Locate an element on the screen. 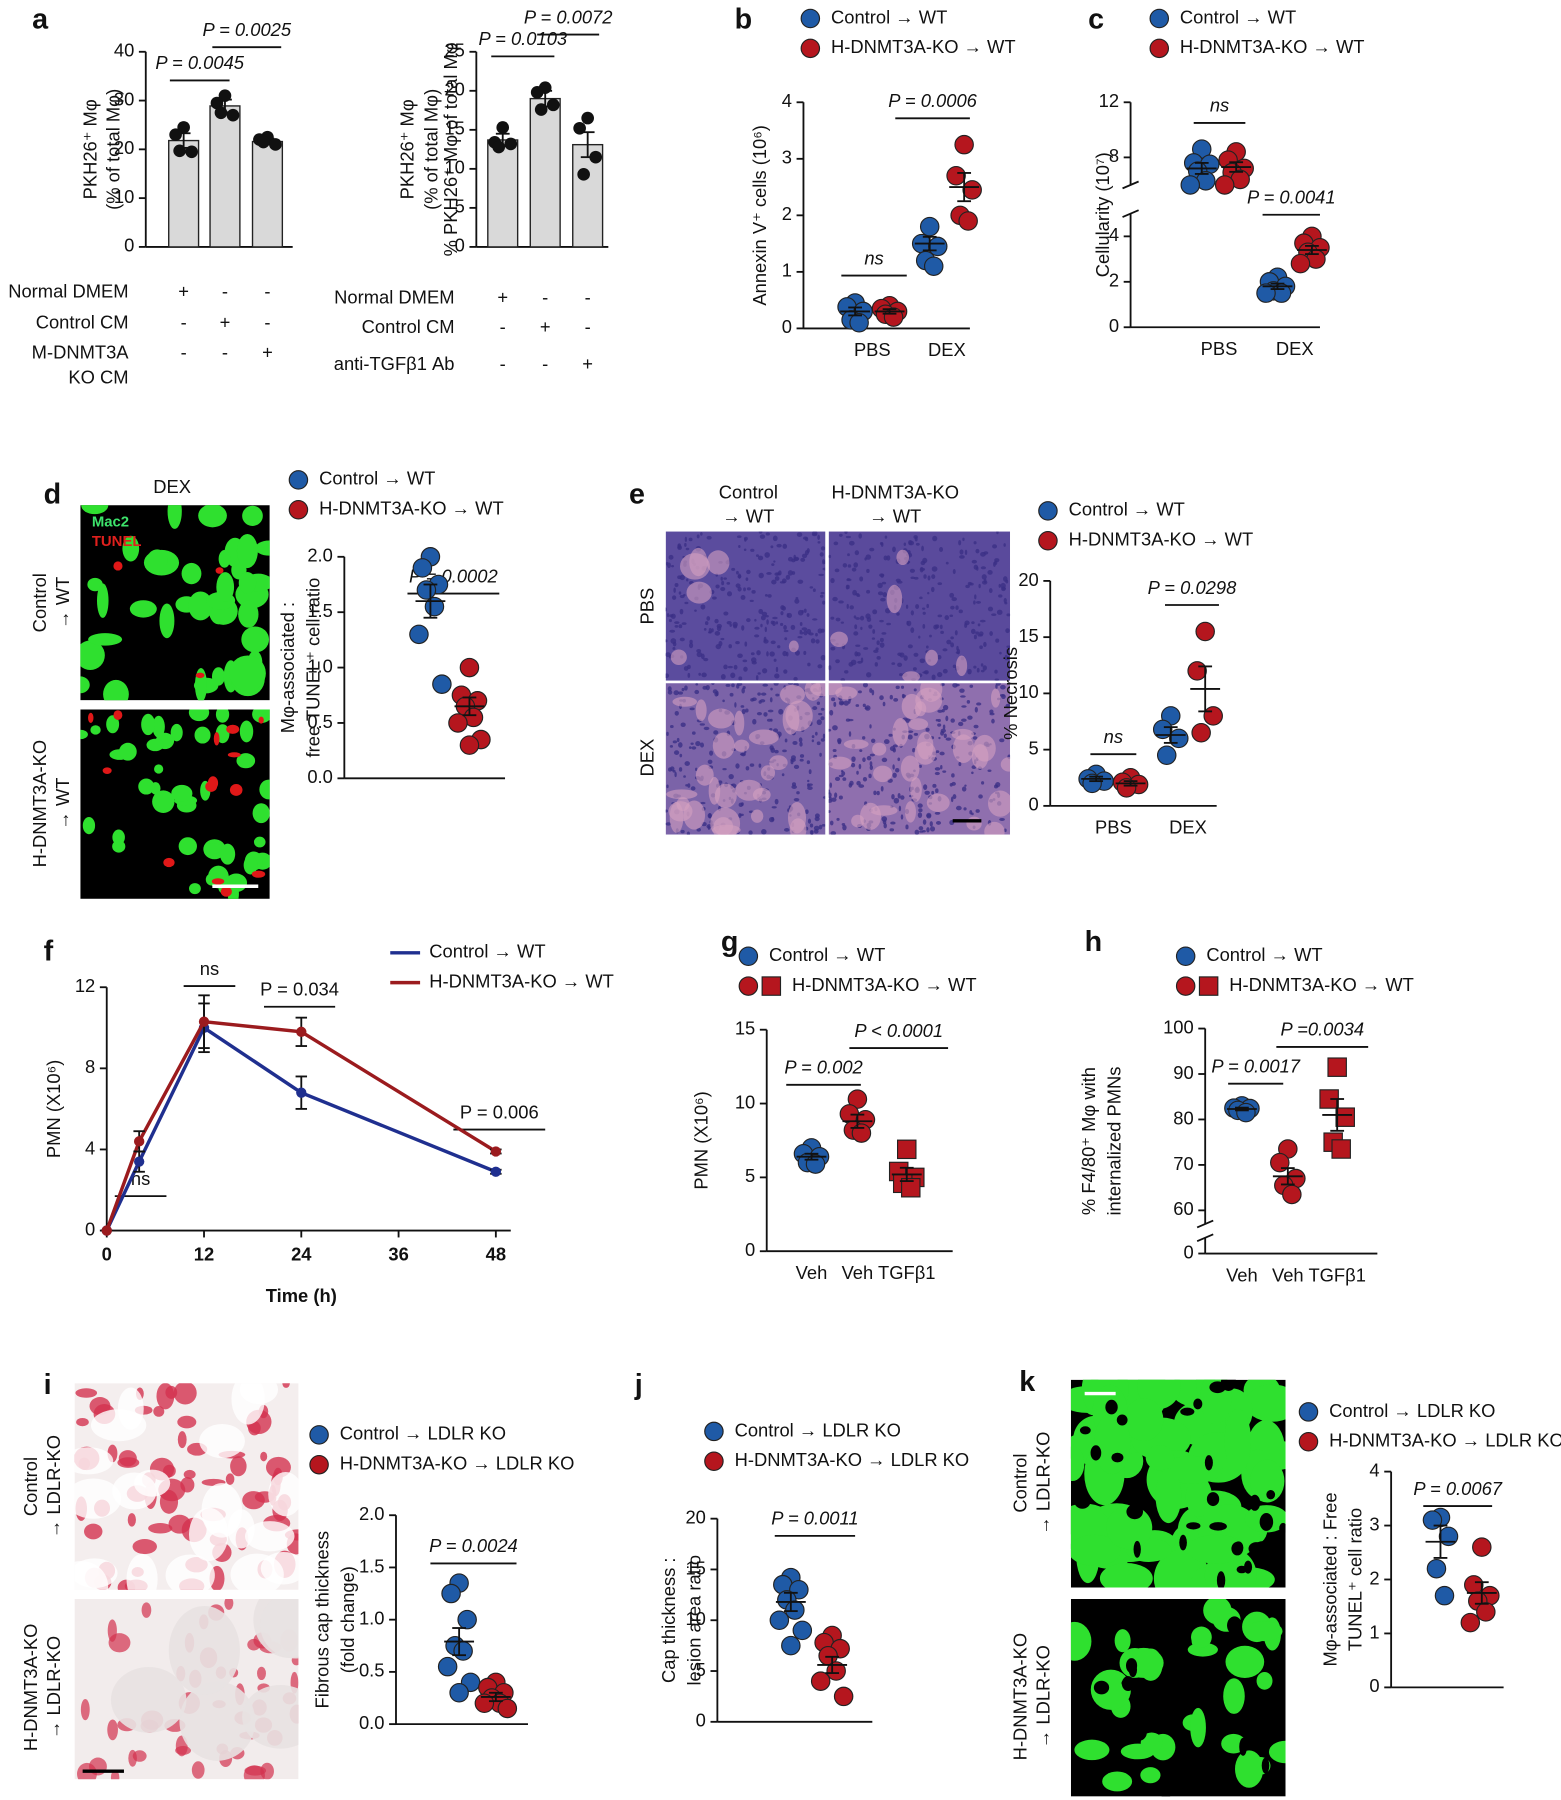 The image size is (1561, 1800). x-tick-label: PBS is located at coordinates (872, 349).